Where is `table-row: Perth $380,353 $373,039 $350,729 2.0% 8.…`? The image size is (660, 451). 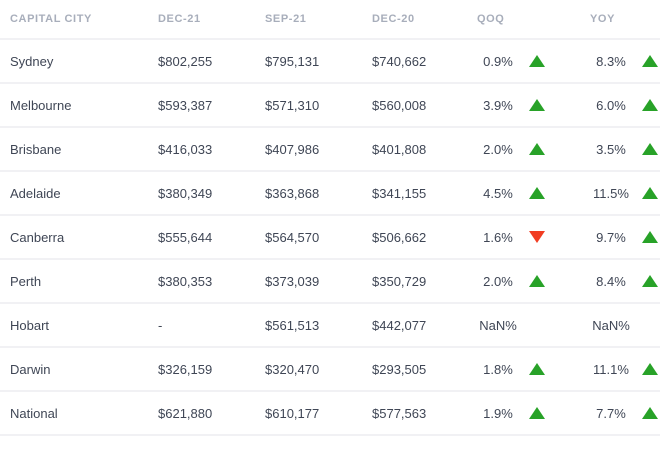 table-row: Perth $380,353 $373,039 $350,729 2.0% 8.… is located at coordinates (330, 282).